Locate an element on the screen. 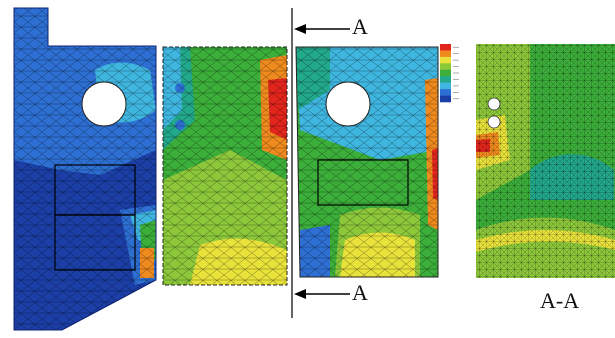  section-view-label: A-A is located at coordinates (560, 300).